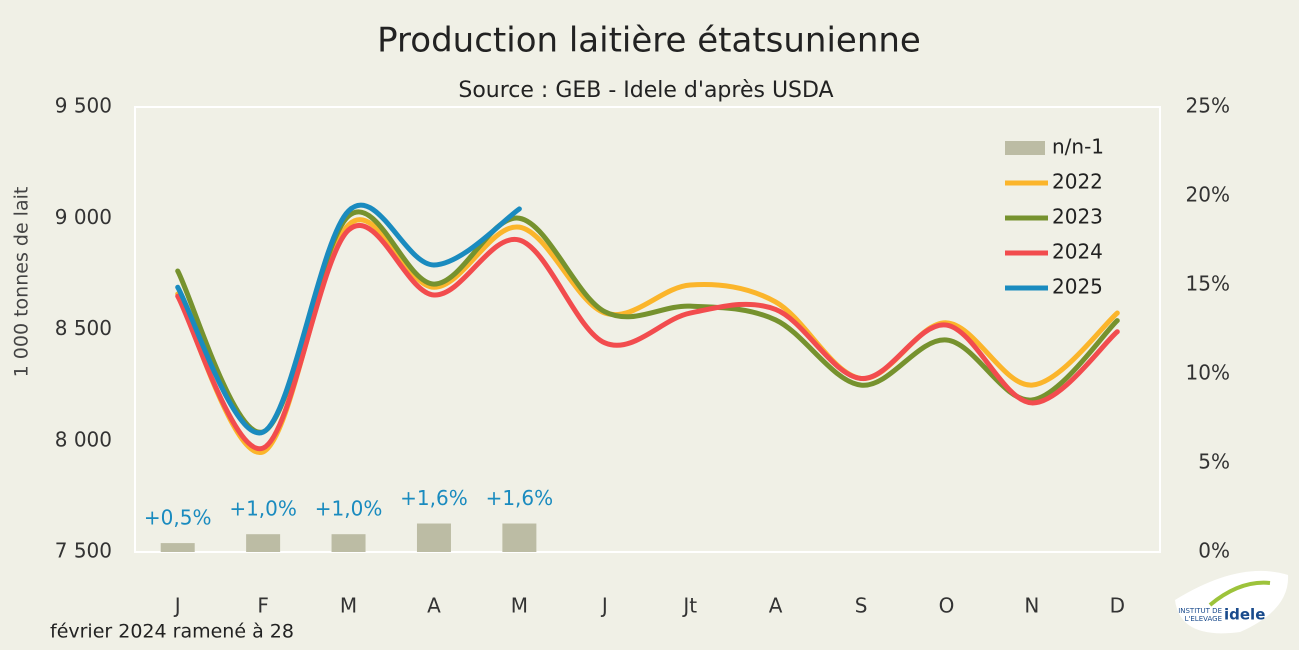 The width and height of the screenshot is (1299, 650). What do you see at coordinates (263, 606) in the screenshot?
I see `x-tick-label: F` at bounding box center [263, 606].